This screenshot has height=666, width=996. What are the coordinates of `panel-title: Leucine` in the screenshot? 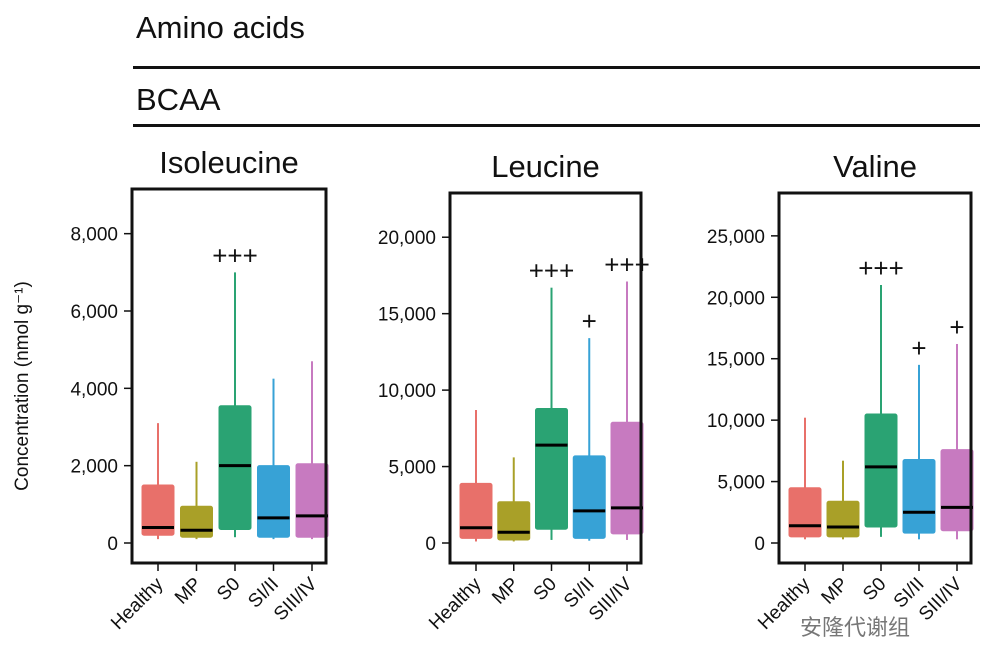 It's located at (545, 166).